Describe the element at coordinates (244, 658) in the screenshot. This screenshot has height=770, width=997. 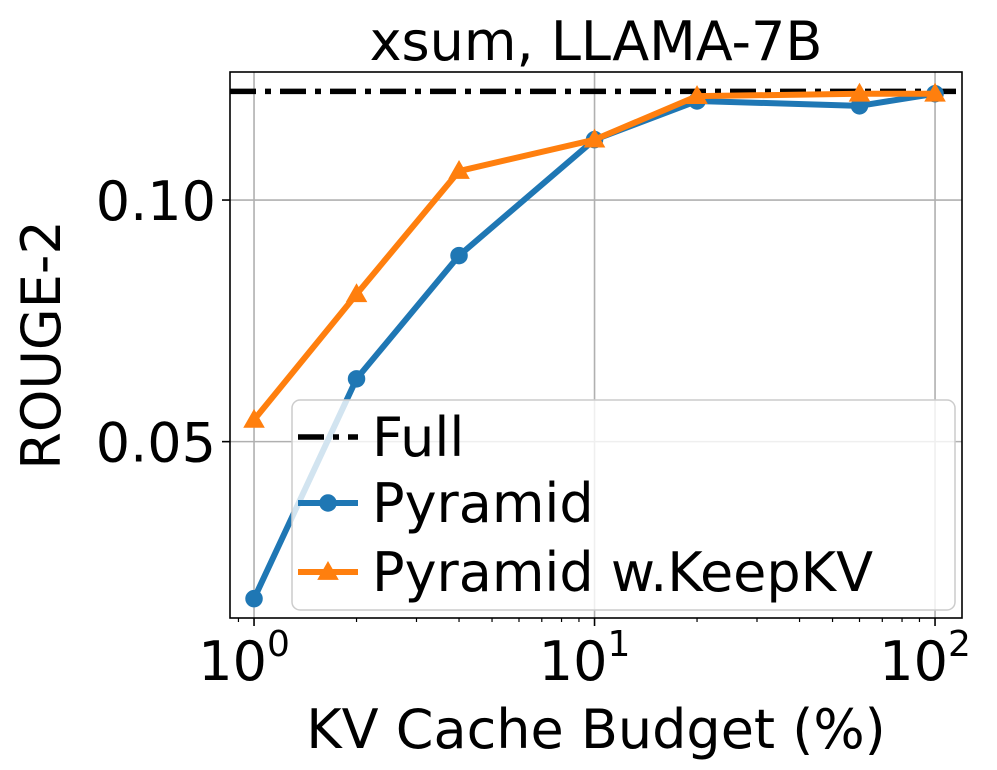
I see `x-tick-label: 10⁰` at that location.